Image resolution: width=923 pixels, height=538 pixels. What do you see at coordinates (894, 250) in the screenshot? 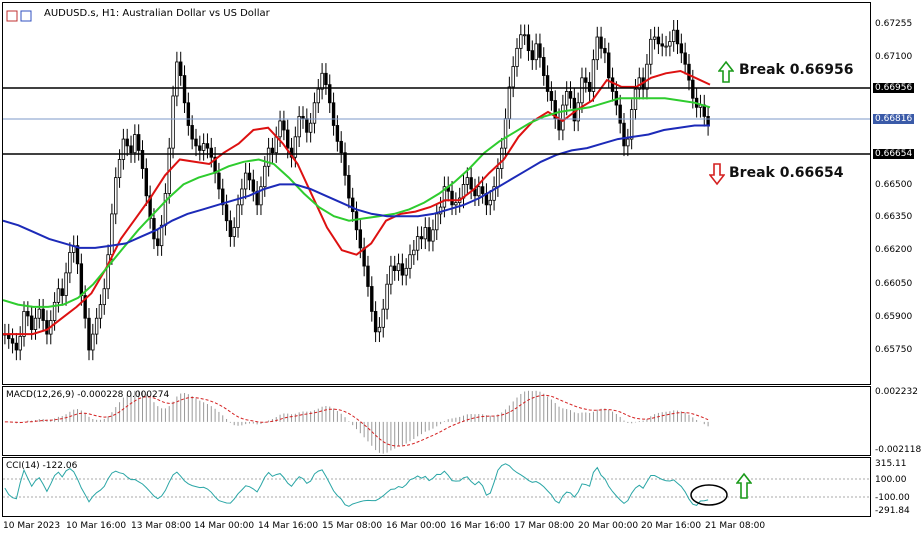
I see `y-tick-label: 0.66200` at bounding box center [894, 250].